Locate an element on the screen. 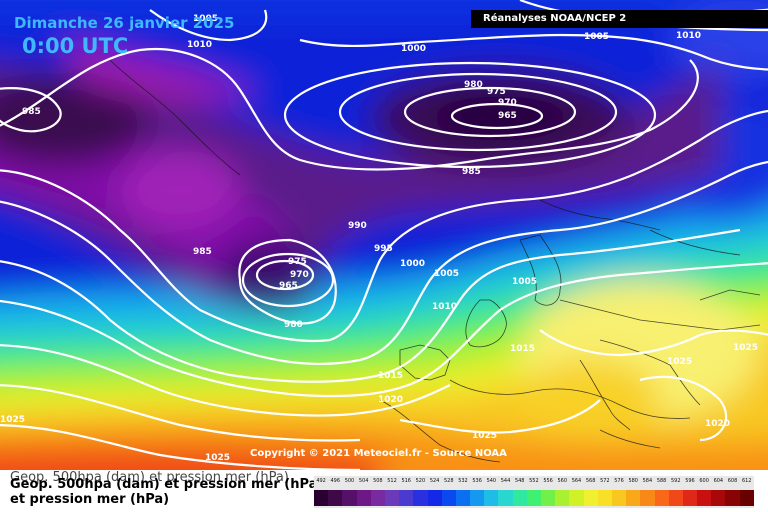  color-scale-tick: 500 is located at coordinates (349, 481).